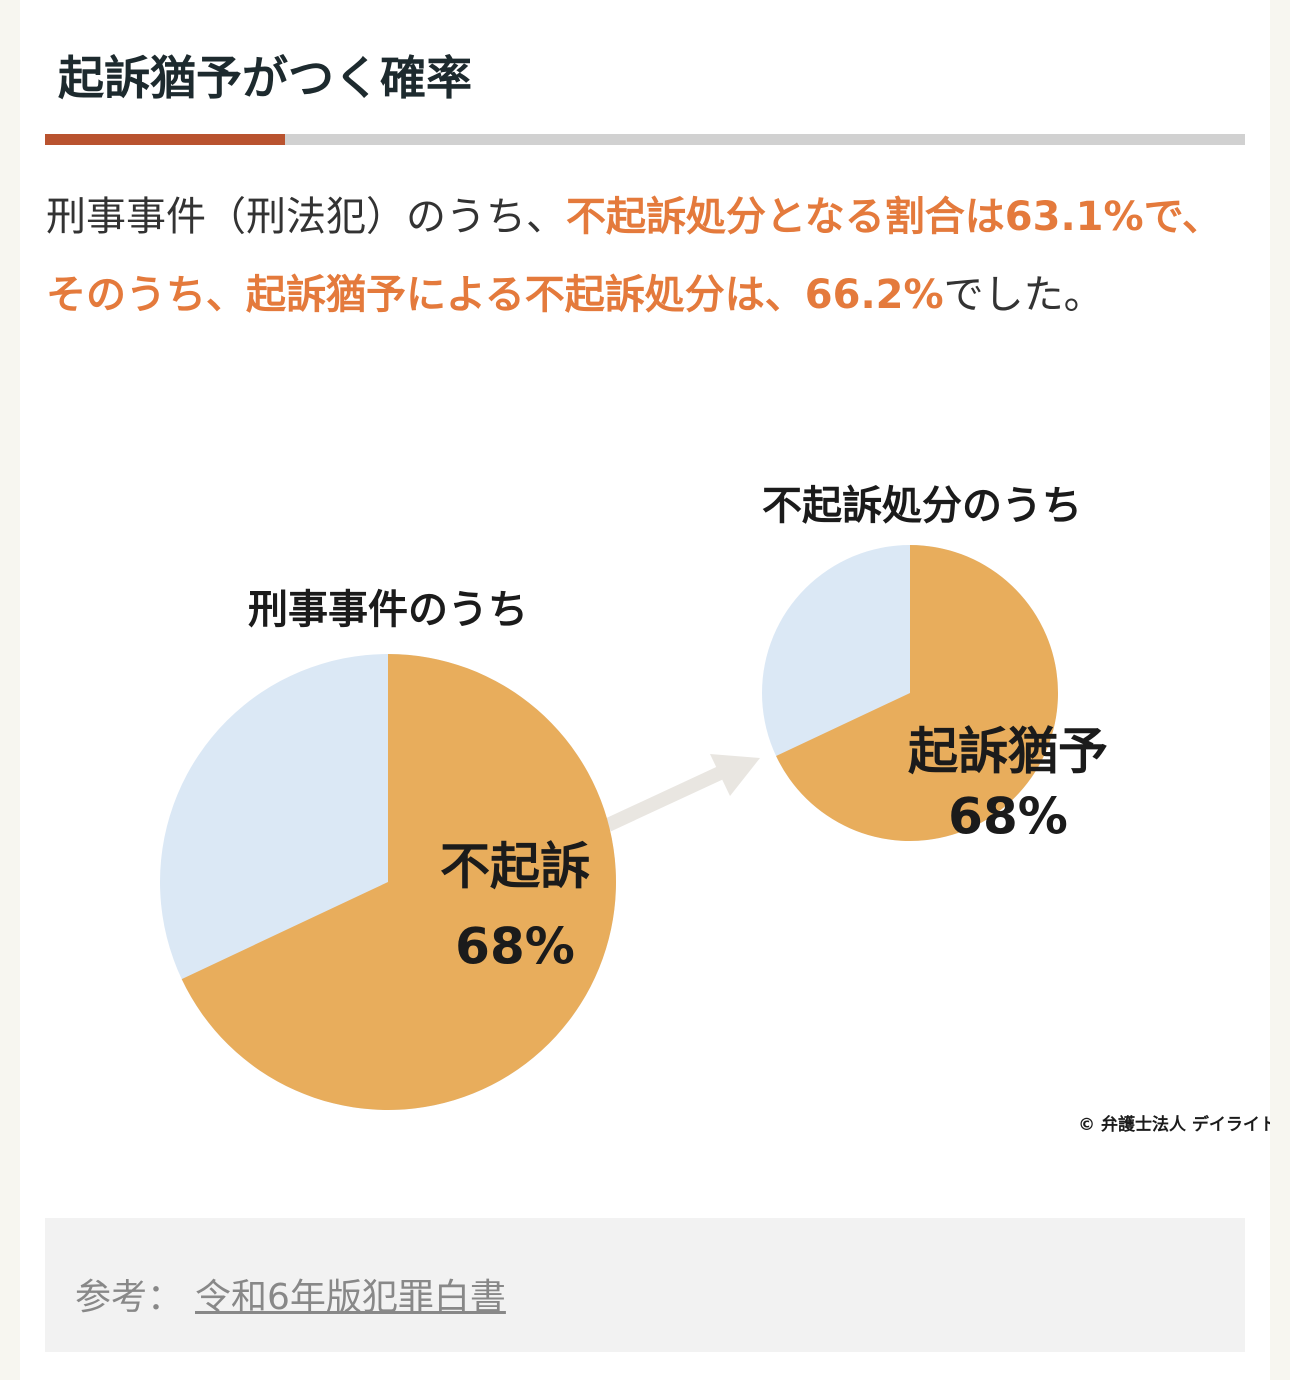  Describe the element at coordinates (1174, 1124) in the screenshot. I see `credit: © 弁護士法人 デイライト法律事務所` at that location.